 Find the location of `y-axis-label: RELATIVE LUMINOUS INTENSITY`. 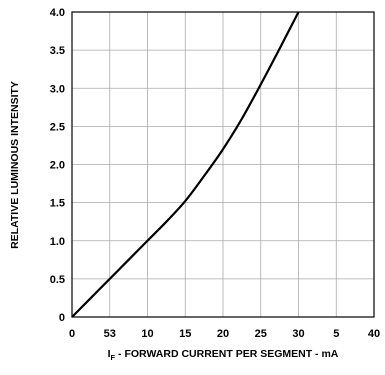

y-axis-label: RELATIVE LUMINOUS INTENSITY is located at coordinates (15, 165).